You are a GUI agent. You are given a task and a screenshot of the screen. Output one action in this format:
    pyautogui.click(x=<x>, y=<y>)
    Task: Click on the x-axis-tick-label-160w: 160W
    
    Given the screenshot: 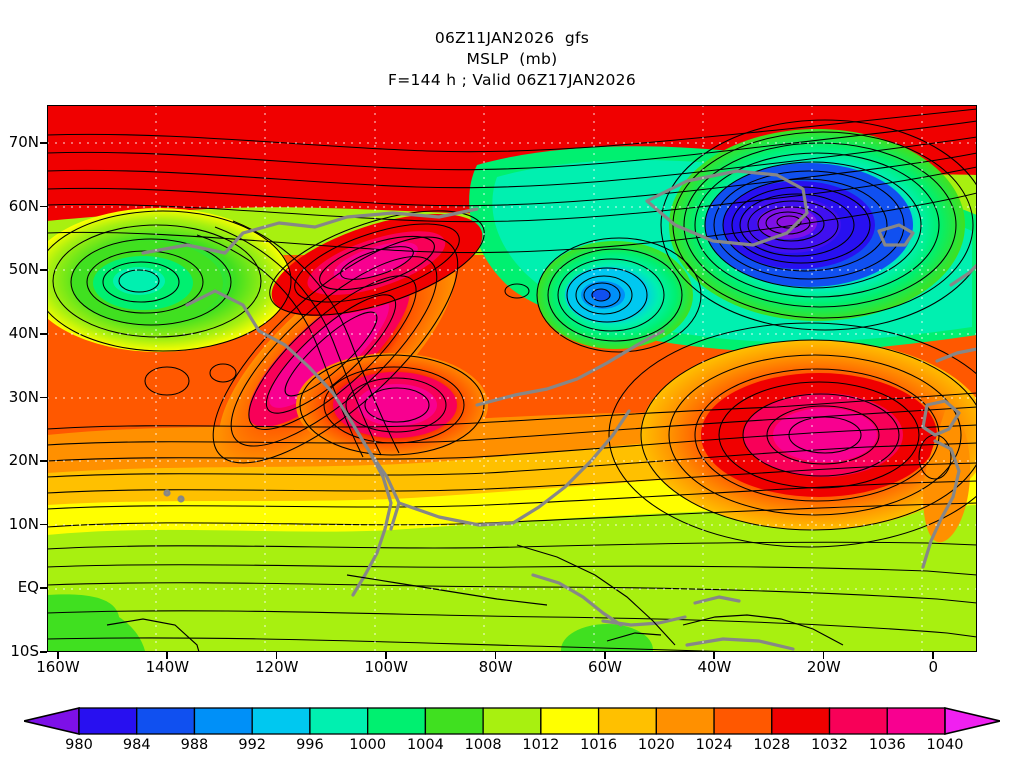 What is the action you would take?
    pyautogui.click(x=58, y=667)
    